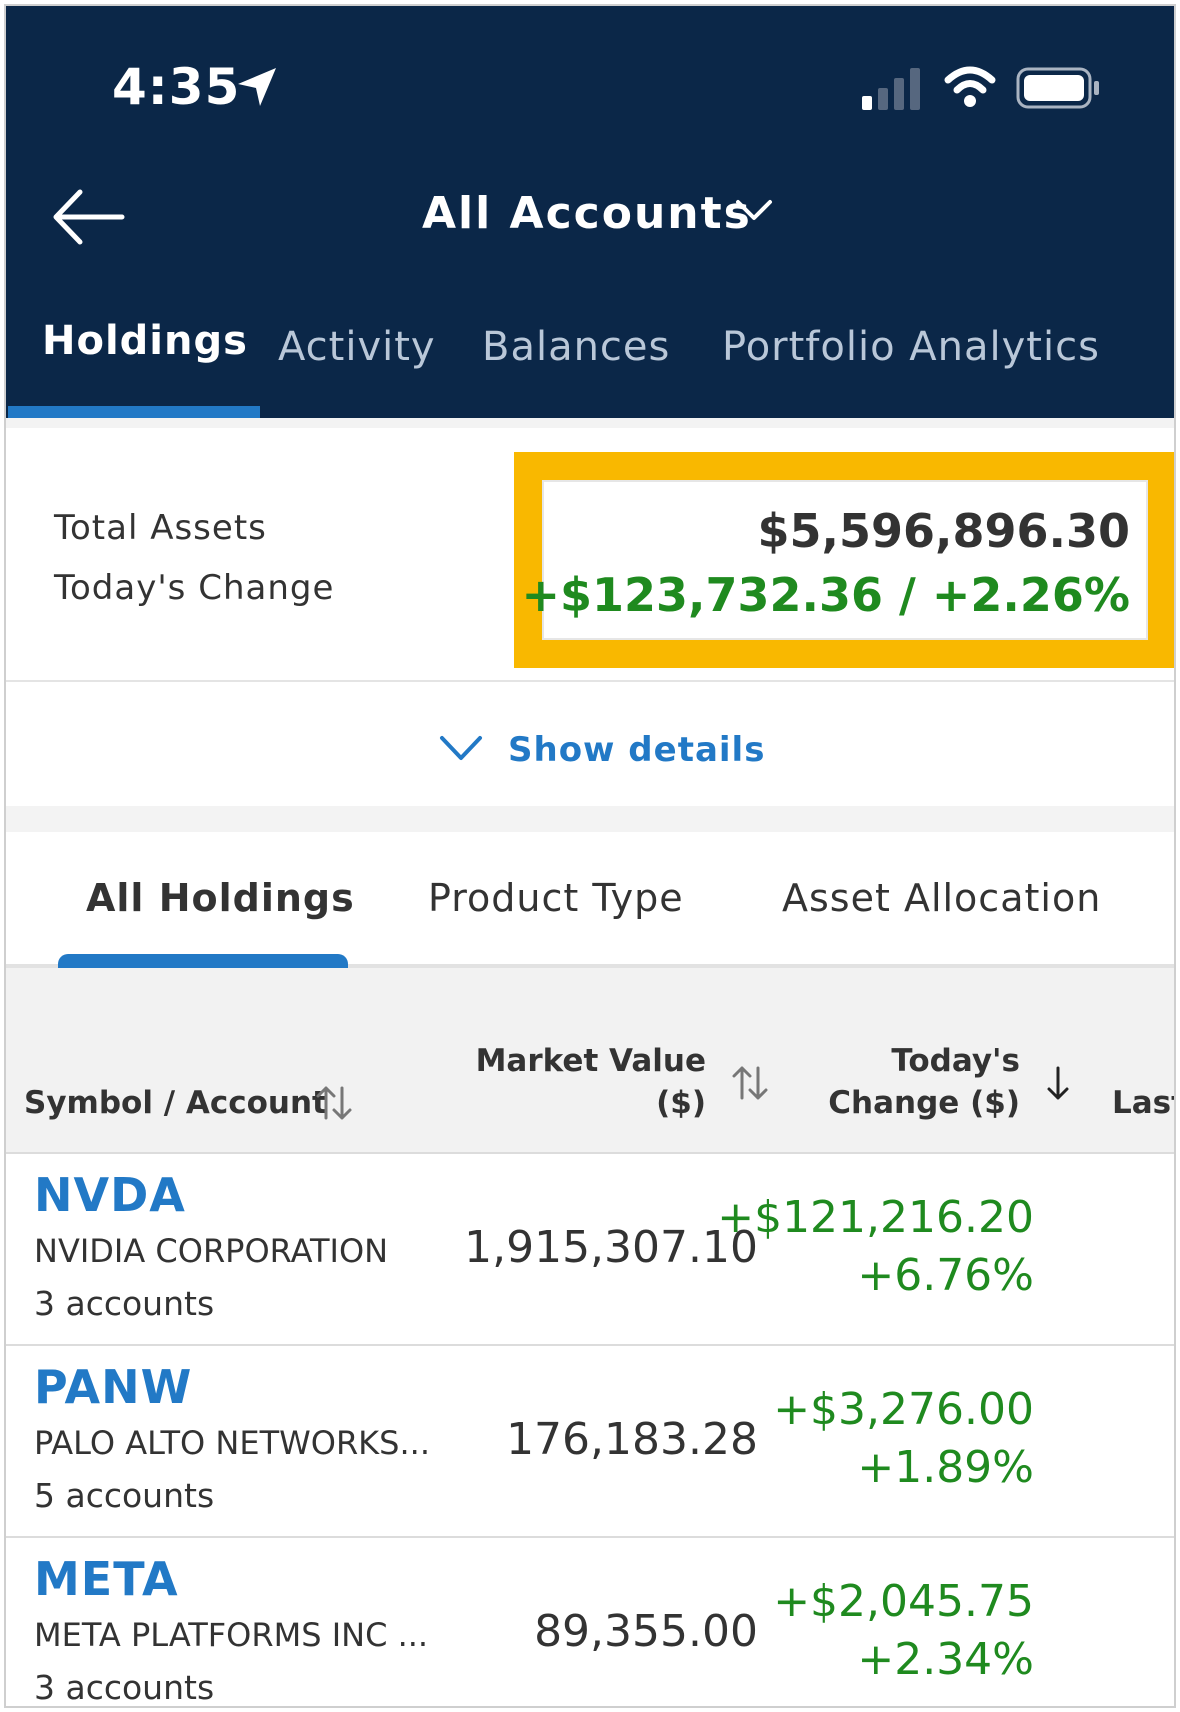 The height and width of the screenshot is (1712, 1180). I want to click on col-last: Last, so click(1143, 1103).